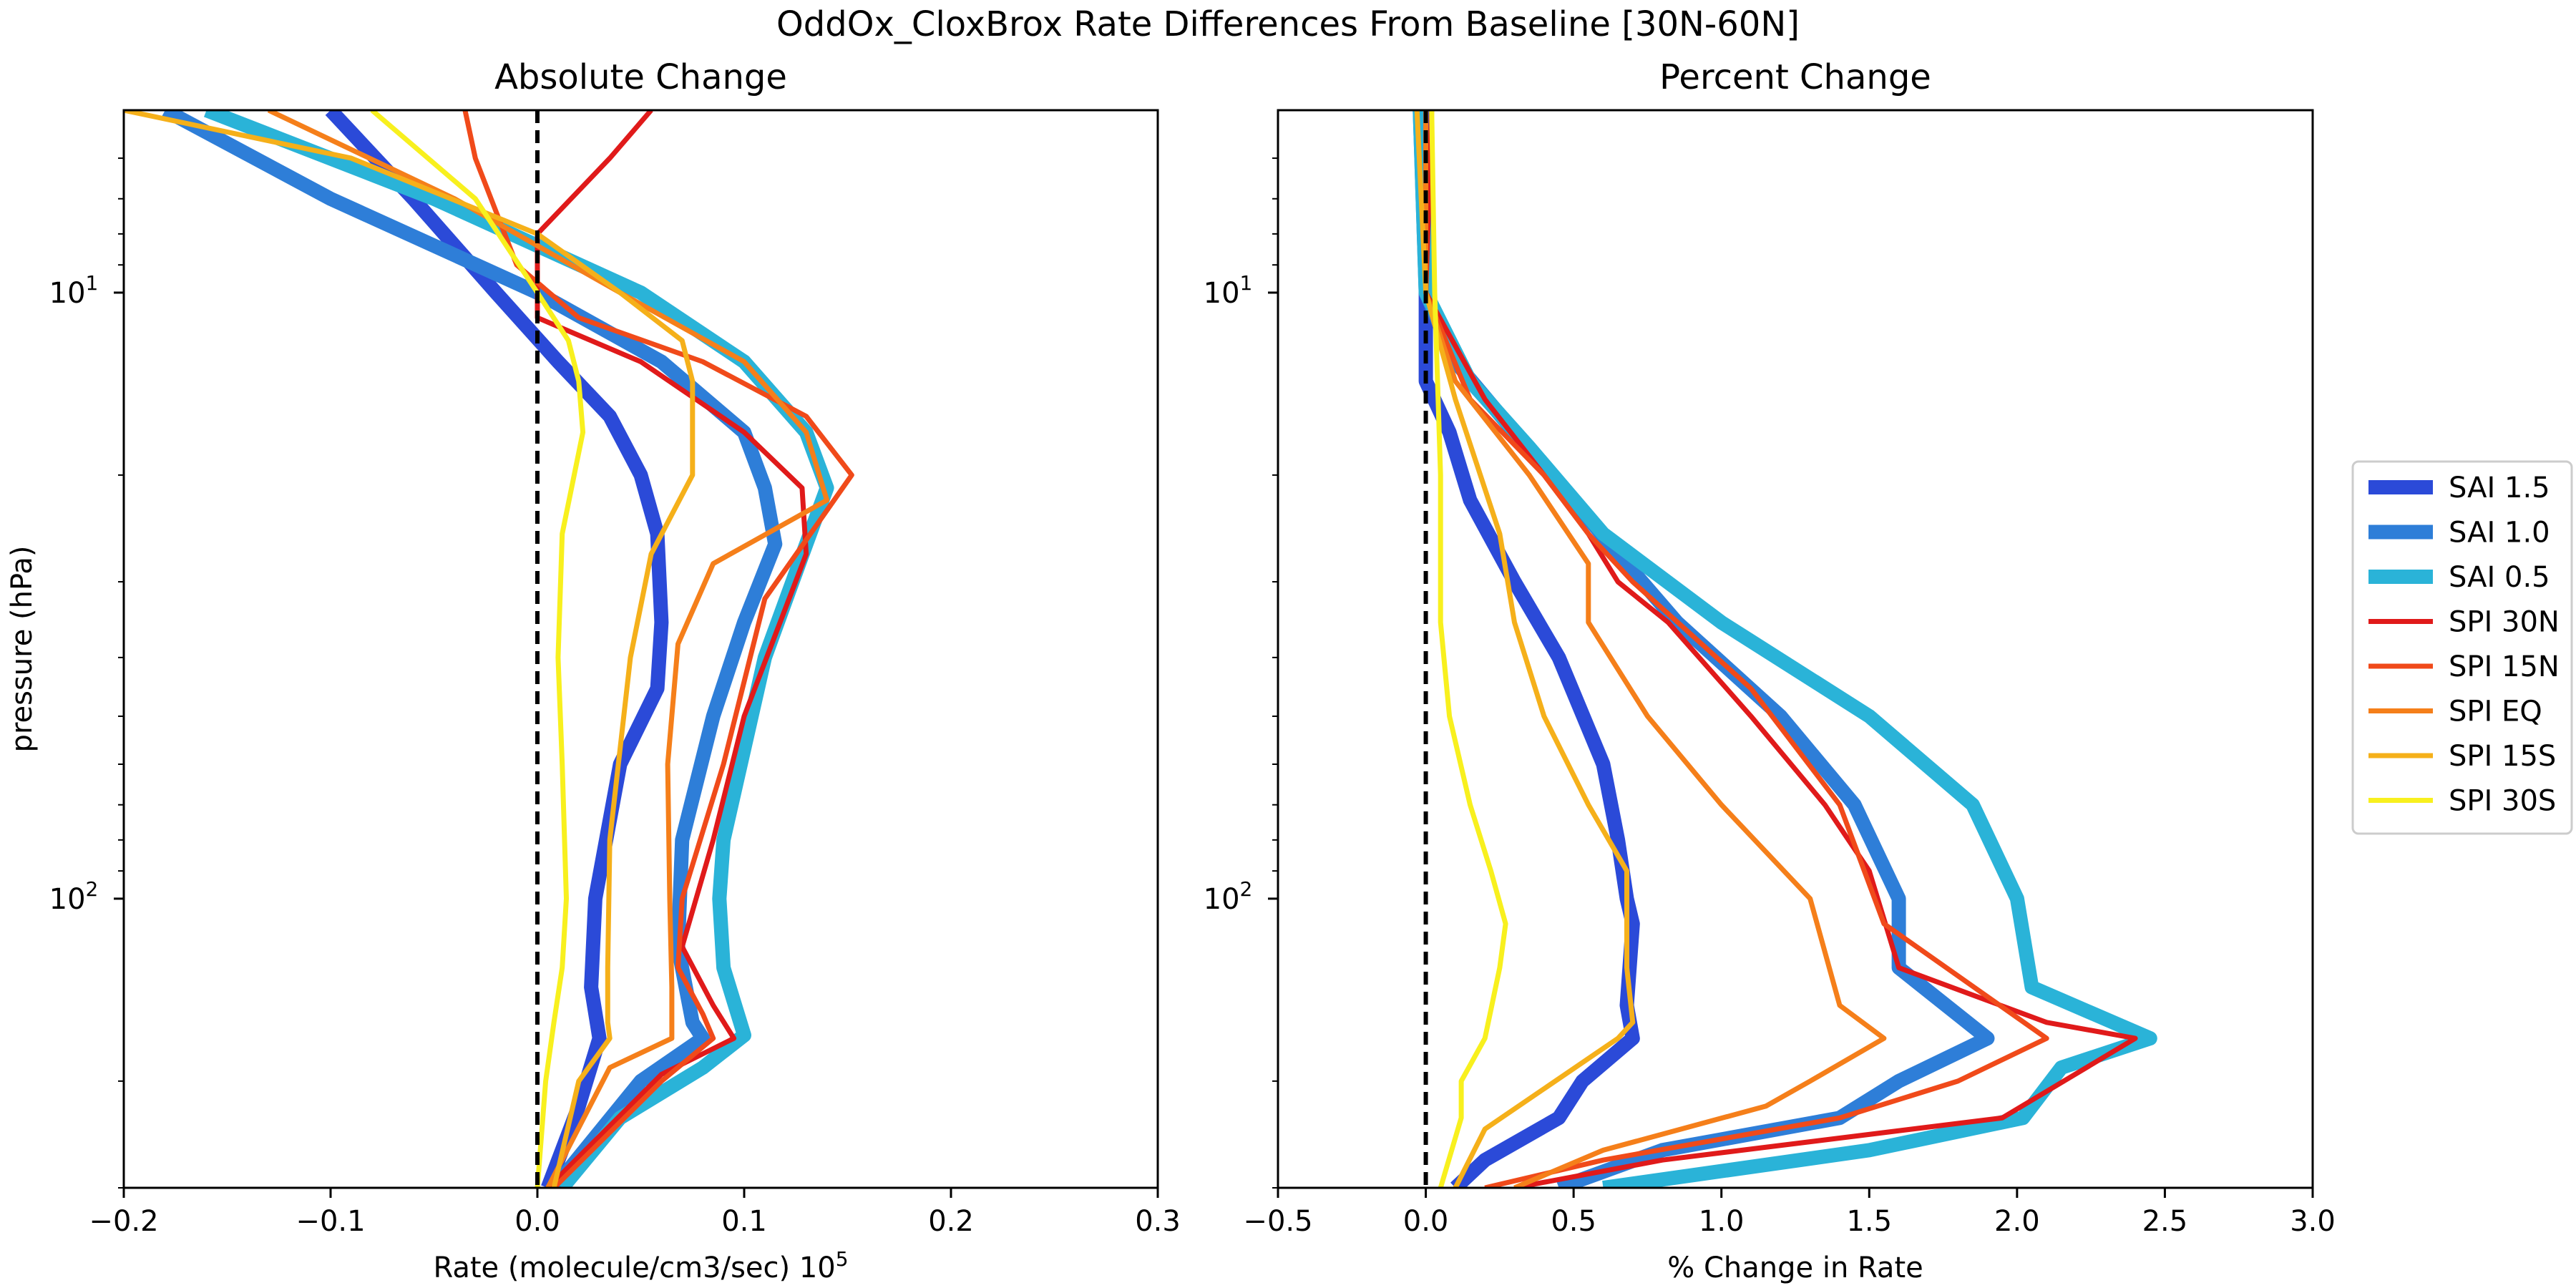 This screenshot has height=1288, width=2576. What do you see at coordinates (2504, 666) in the screenshot?
I see `legend-label: SPI 15N` at bounding box center [2504, 666].